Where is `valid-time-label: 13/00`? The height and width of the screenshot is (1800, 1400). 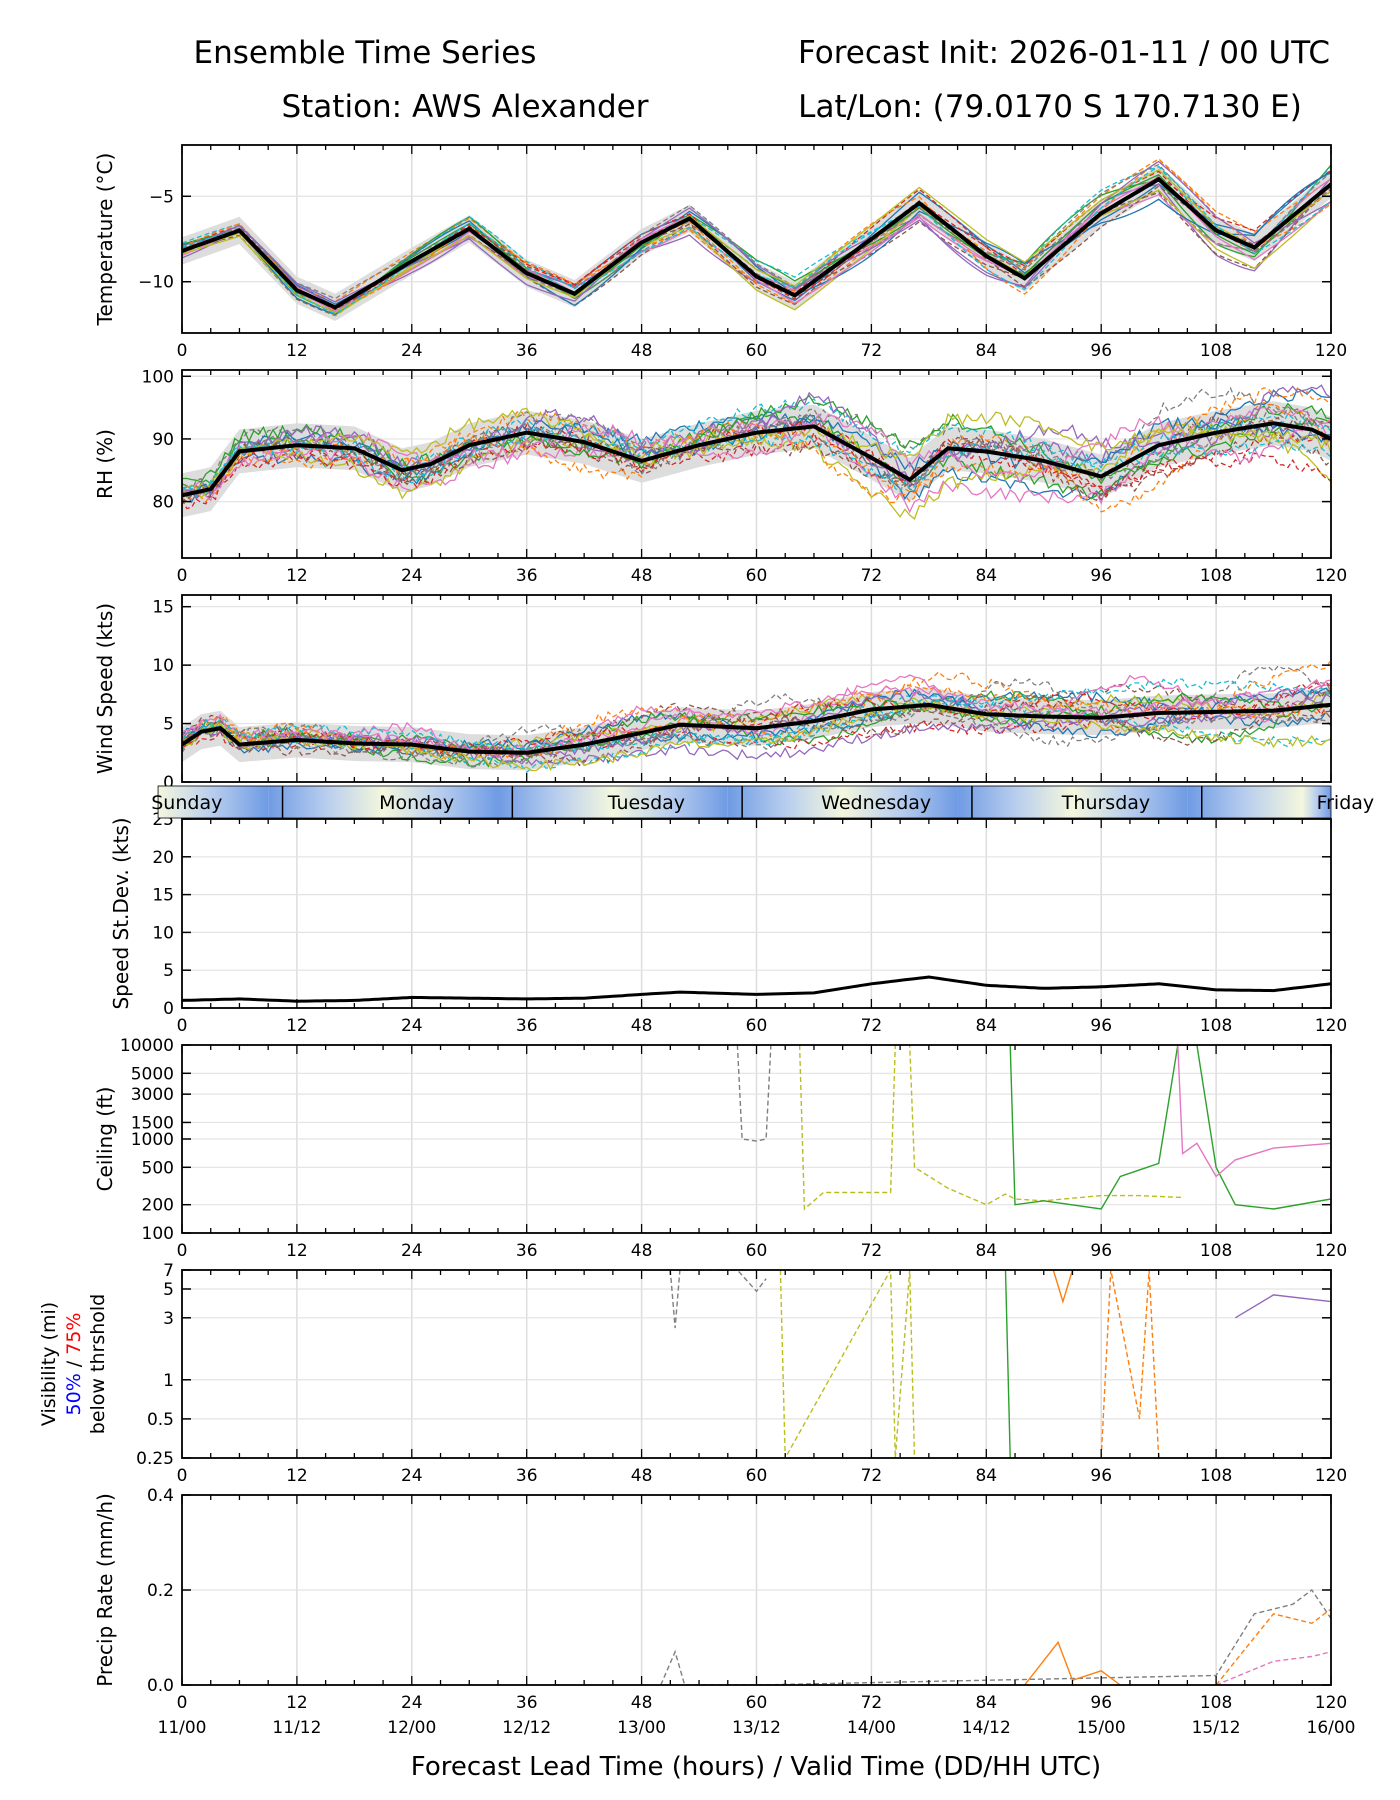 valid-time-label: 13/00 is located at coordinates (641, 1728).